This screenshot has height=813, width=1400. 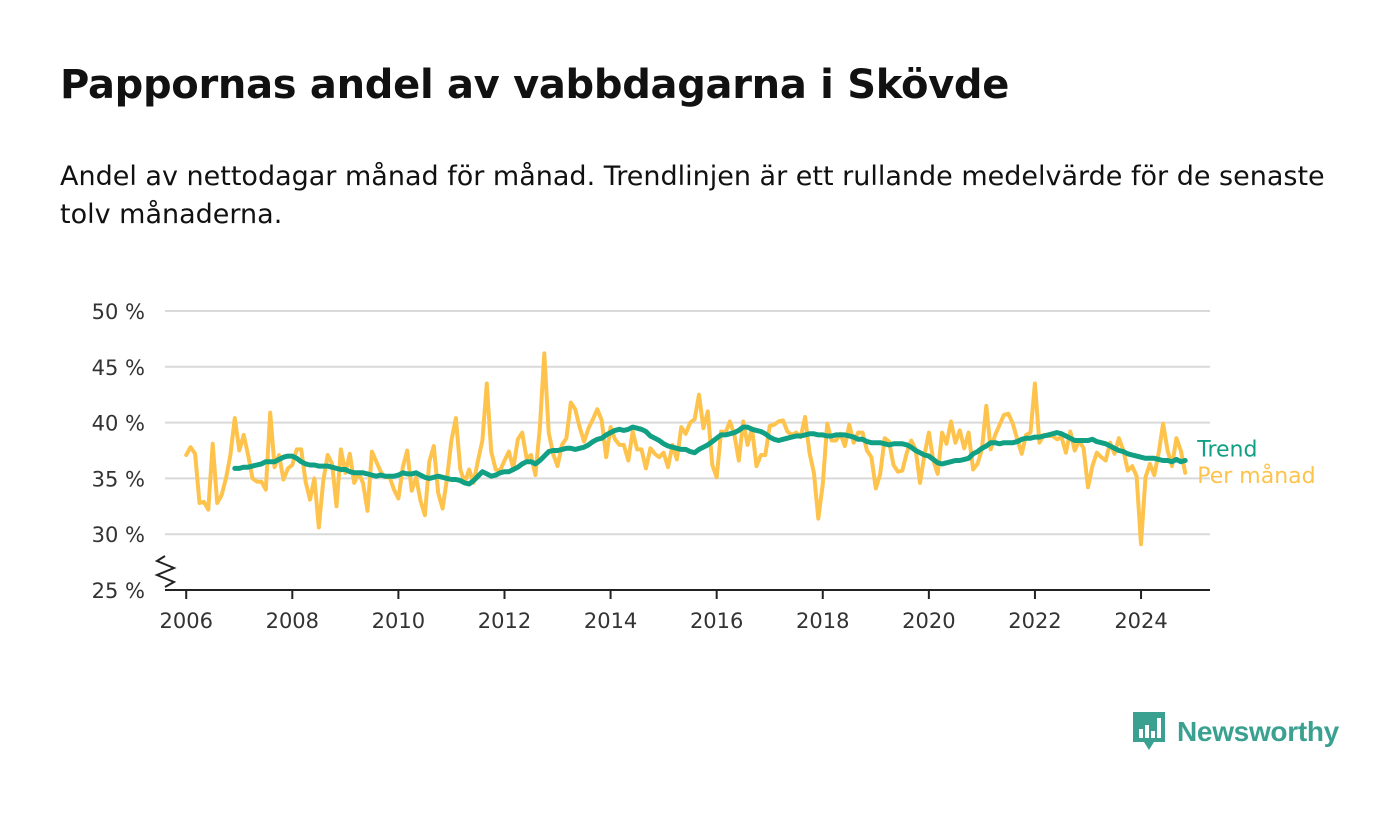 What do you see at coordinates (1258, 731) in the screenshot?
I see `brand-name: Newsworthy` at bounding box center [1258, 731].